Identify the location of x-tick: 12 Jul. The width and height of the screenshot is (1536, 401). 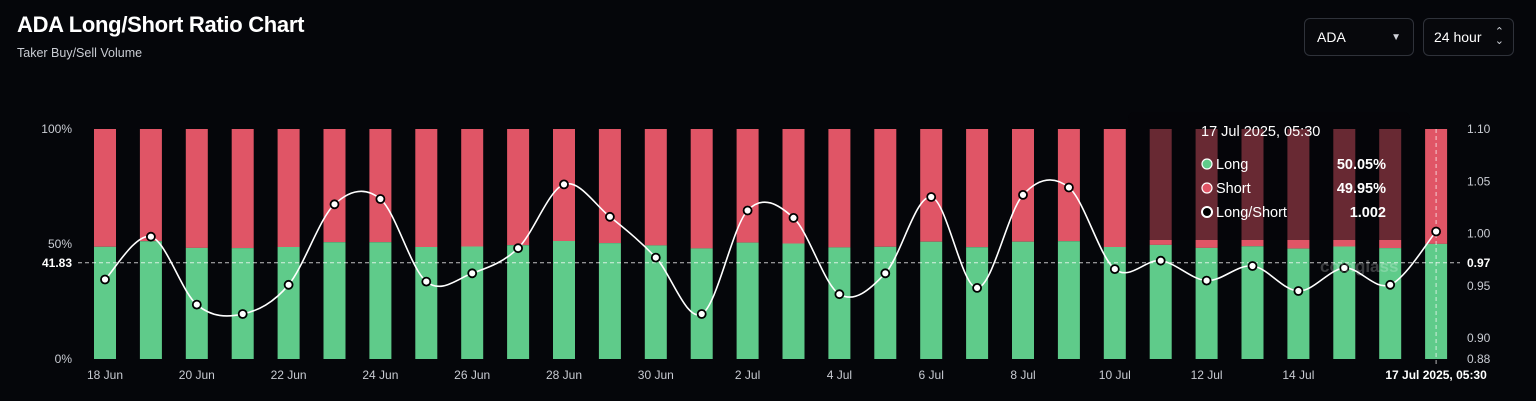
(1207, 375).